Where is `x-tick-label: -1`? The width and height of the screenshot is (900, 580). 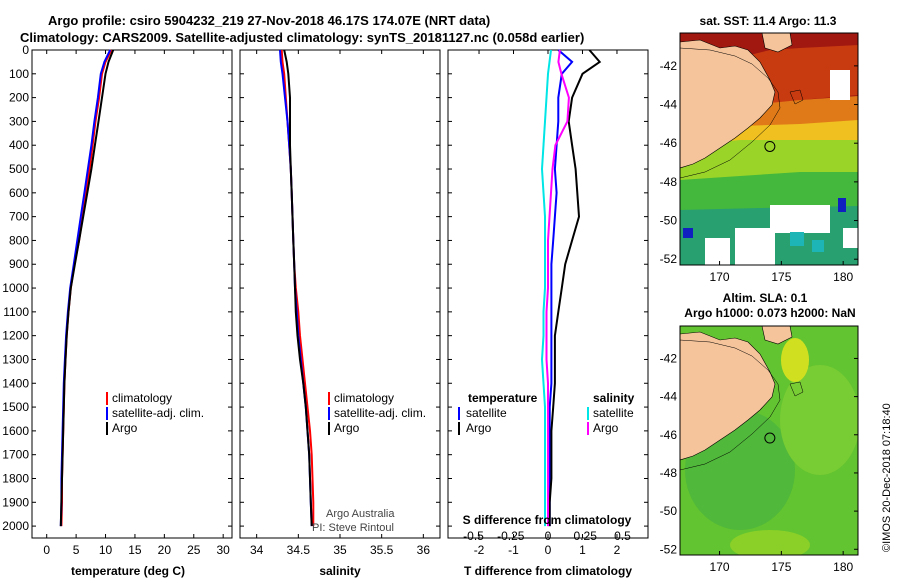
x-tick-label: -1 is located at coordinates (513, 550).